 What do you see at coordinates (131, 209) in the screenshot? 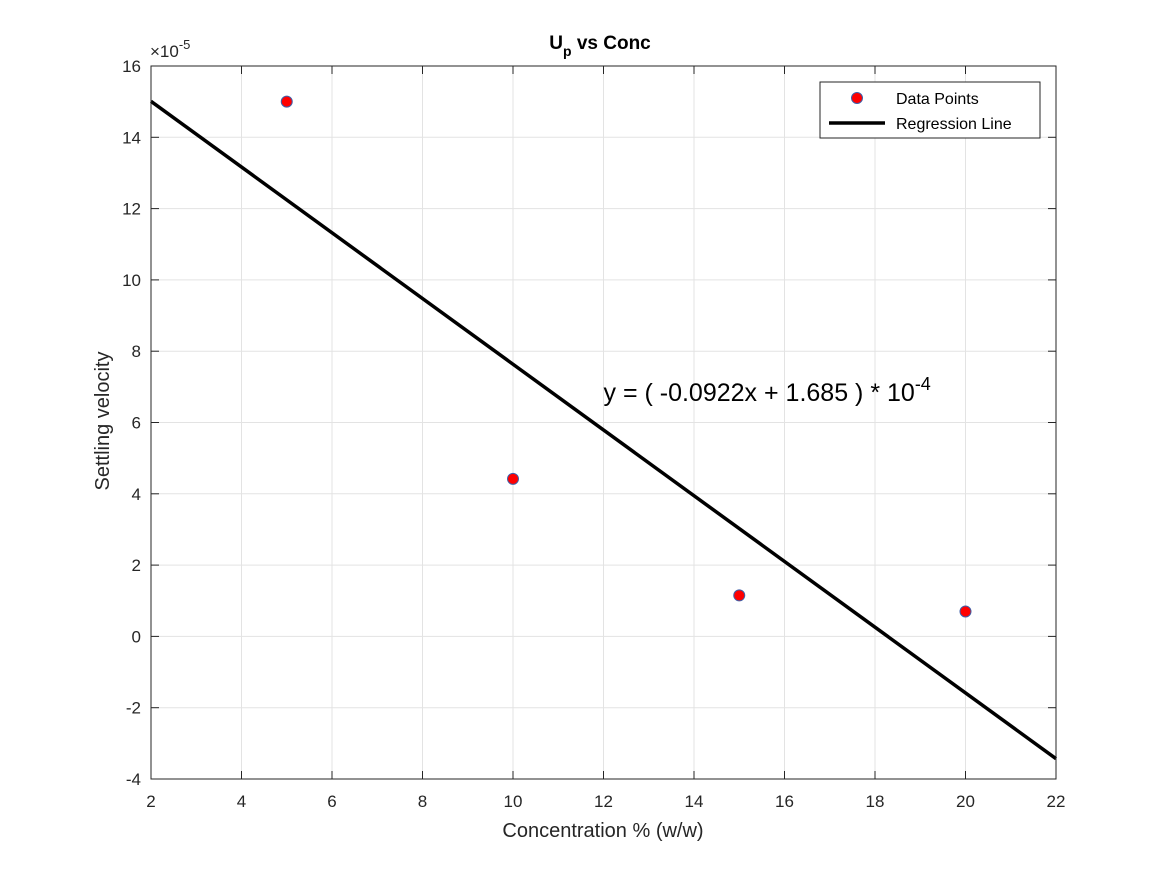
I see `y-tick-label: 12` at bounding box center [131, 209].